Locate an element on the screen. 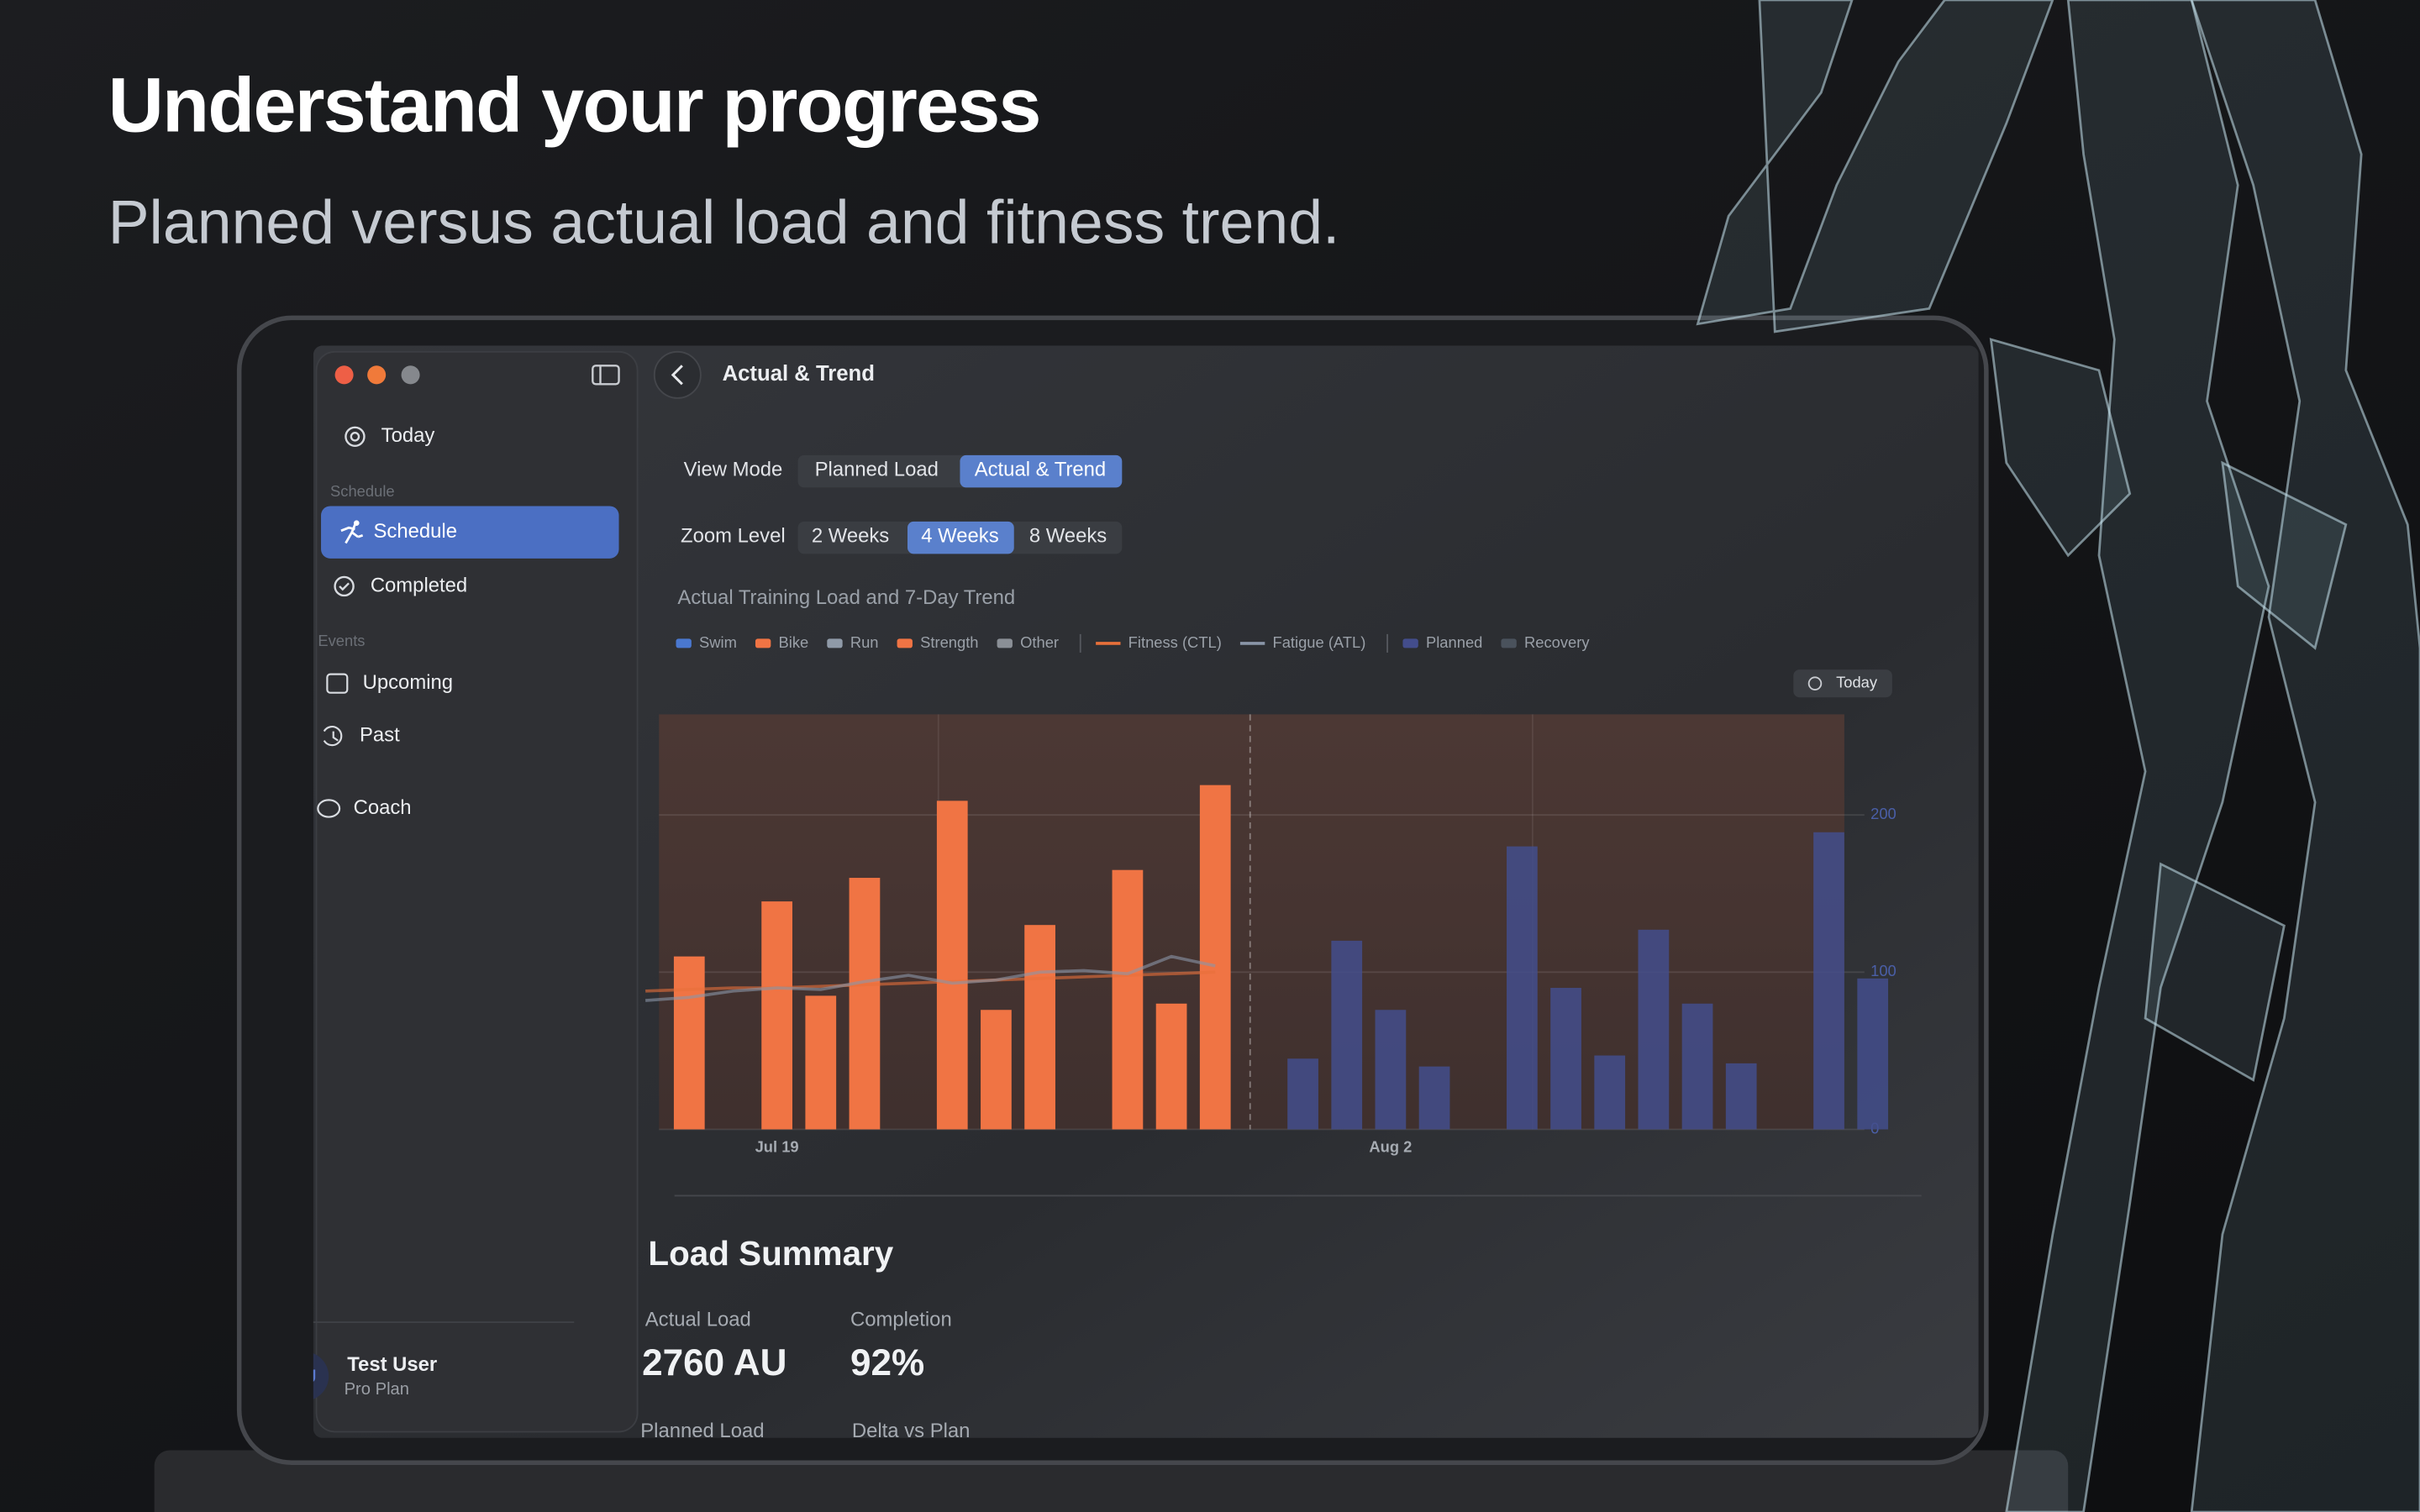  coach-icon is located at coordinates (329, 808).